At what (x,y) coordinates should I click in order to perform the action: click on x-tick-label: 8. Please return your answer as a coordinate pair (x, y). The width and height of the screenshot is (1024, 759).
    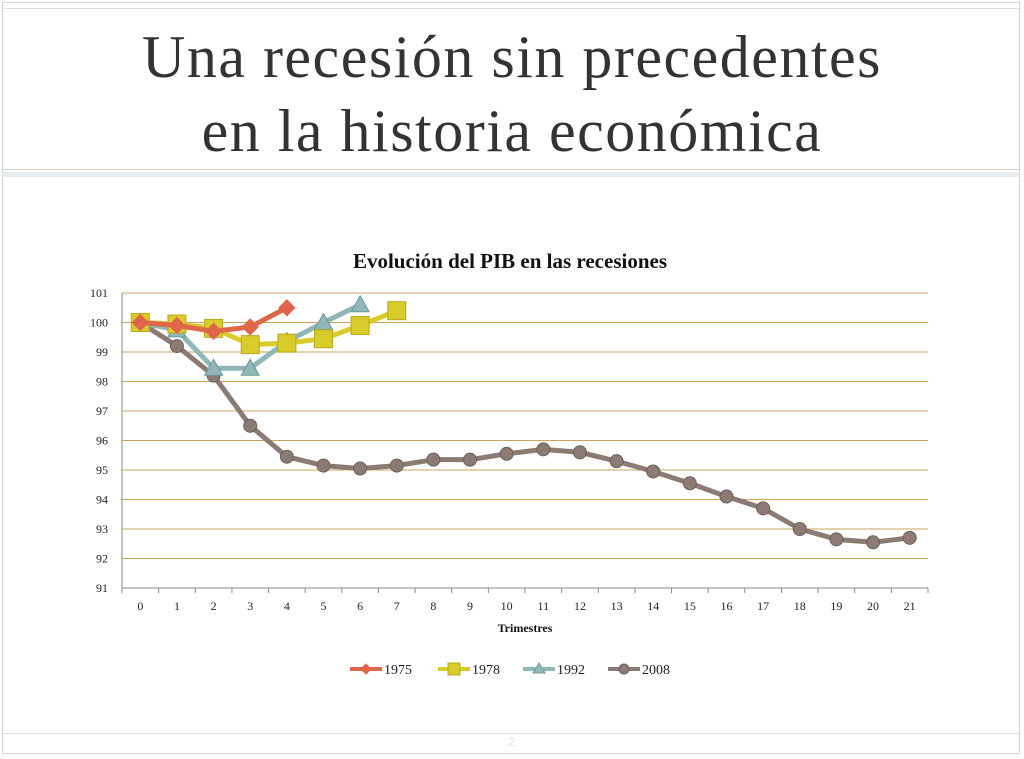
    Looking at the image, I should click on (433, 606).